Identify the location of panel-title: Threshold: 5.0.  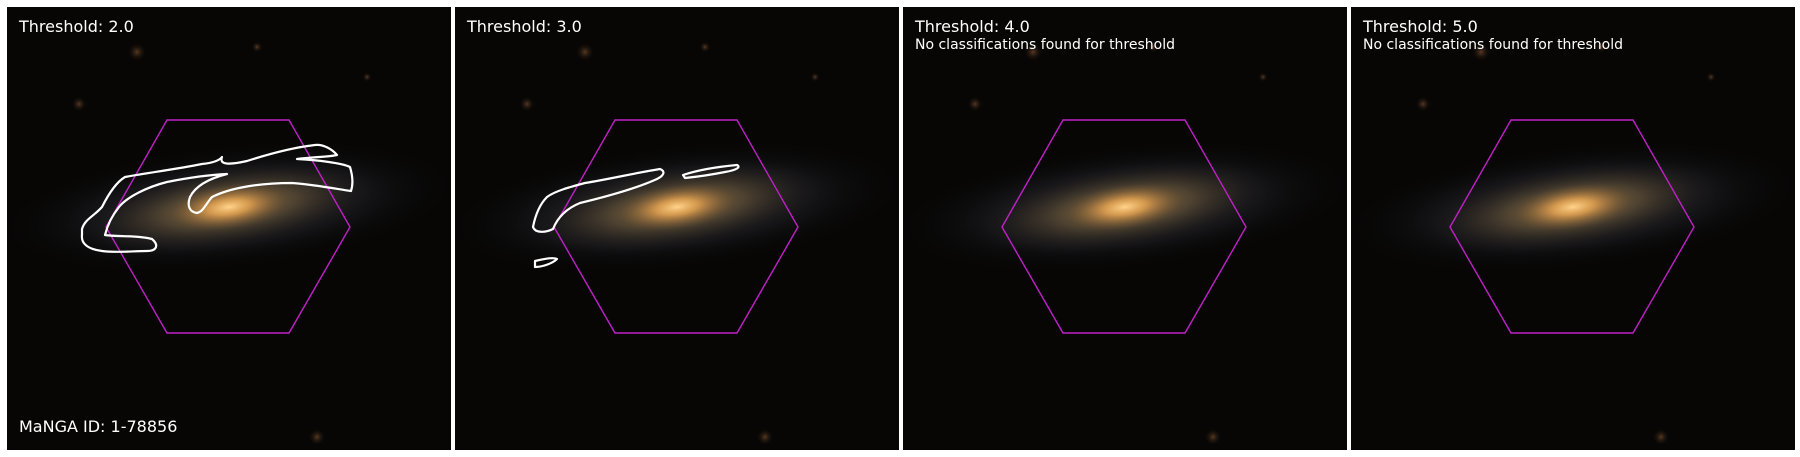
(1420, 26).